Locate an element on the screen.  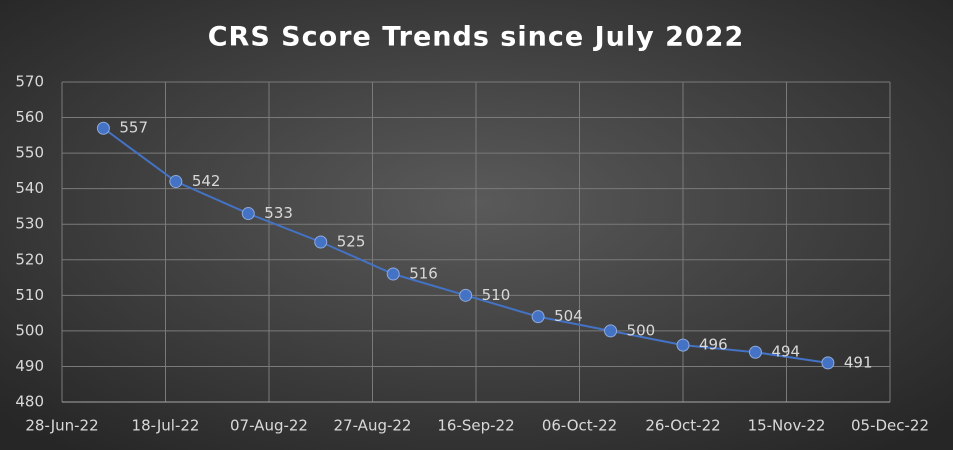
data-label: 525 is located at coordinates (351, 242).